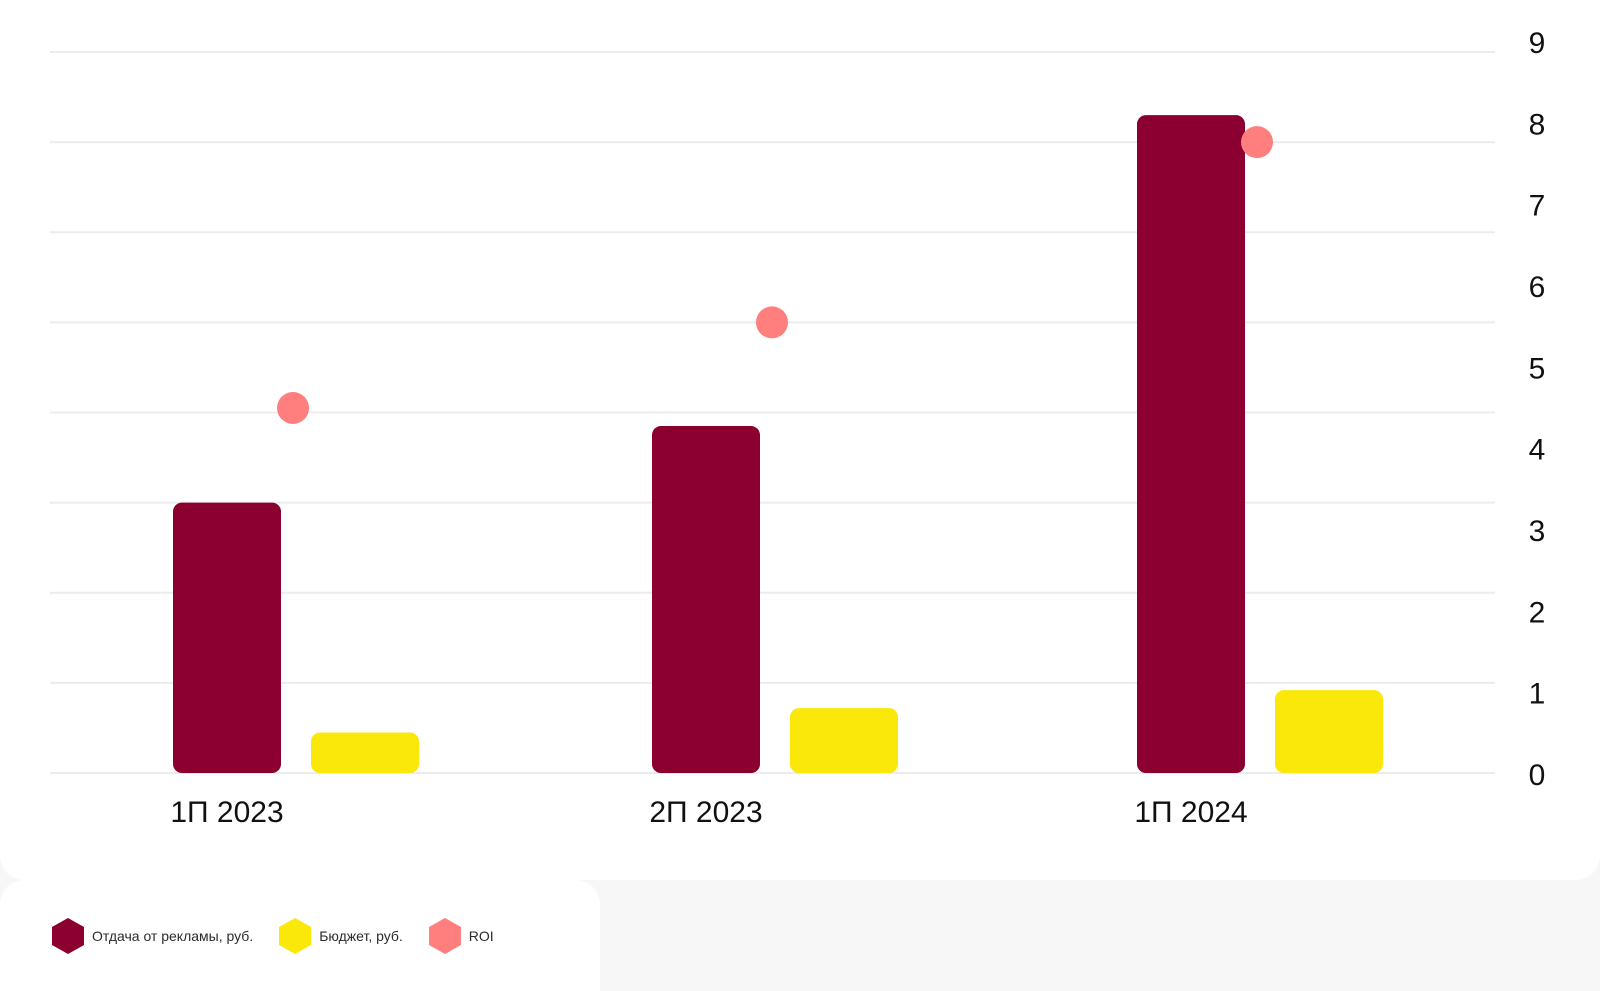 The height and width of the screenshot is (991, 1600). Describe the element at coordinates (1537, 531) in the screenshot. I see `y-tick-label: 3` at that location.